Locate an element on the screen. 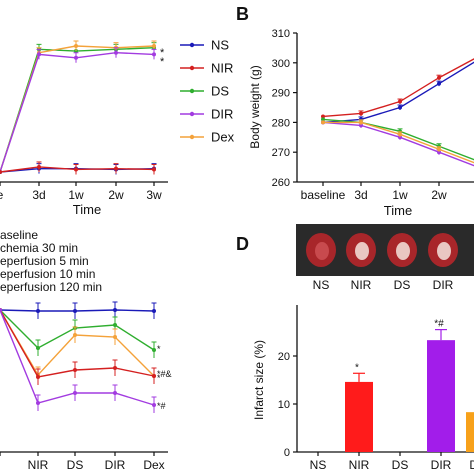 The height and width of the screenshot is (474, 474). panel-c-point-dex is located at coordinates (75, 335).